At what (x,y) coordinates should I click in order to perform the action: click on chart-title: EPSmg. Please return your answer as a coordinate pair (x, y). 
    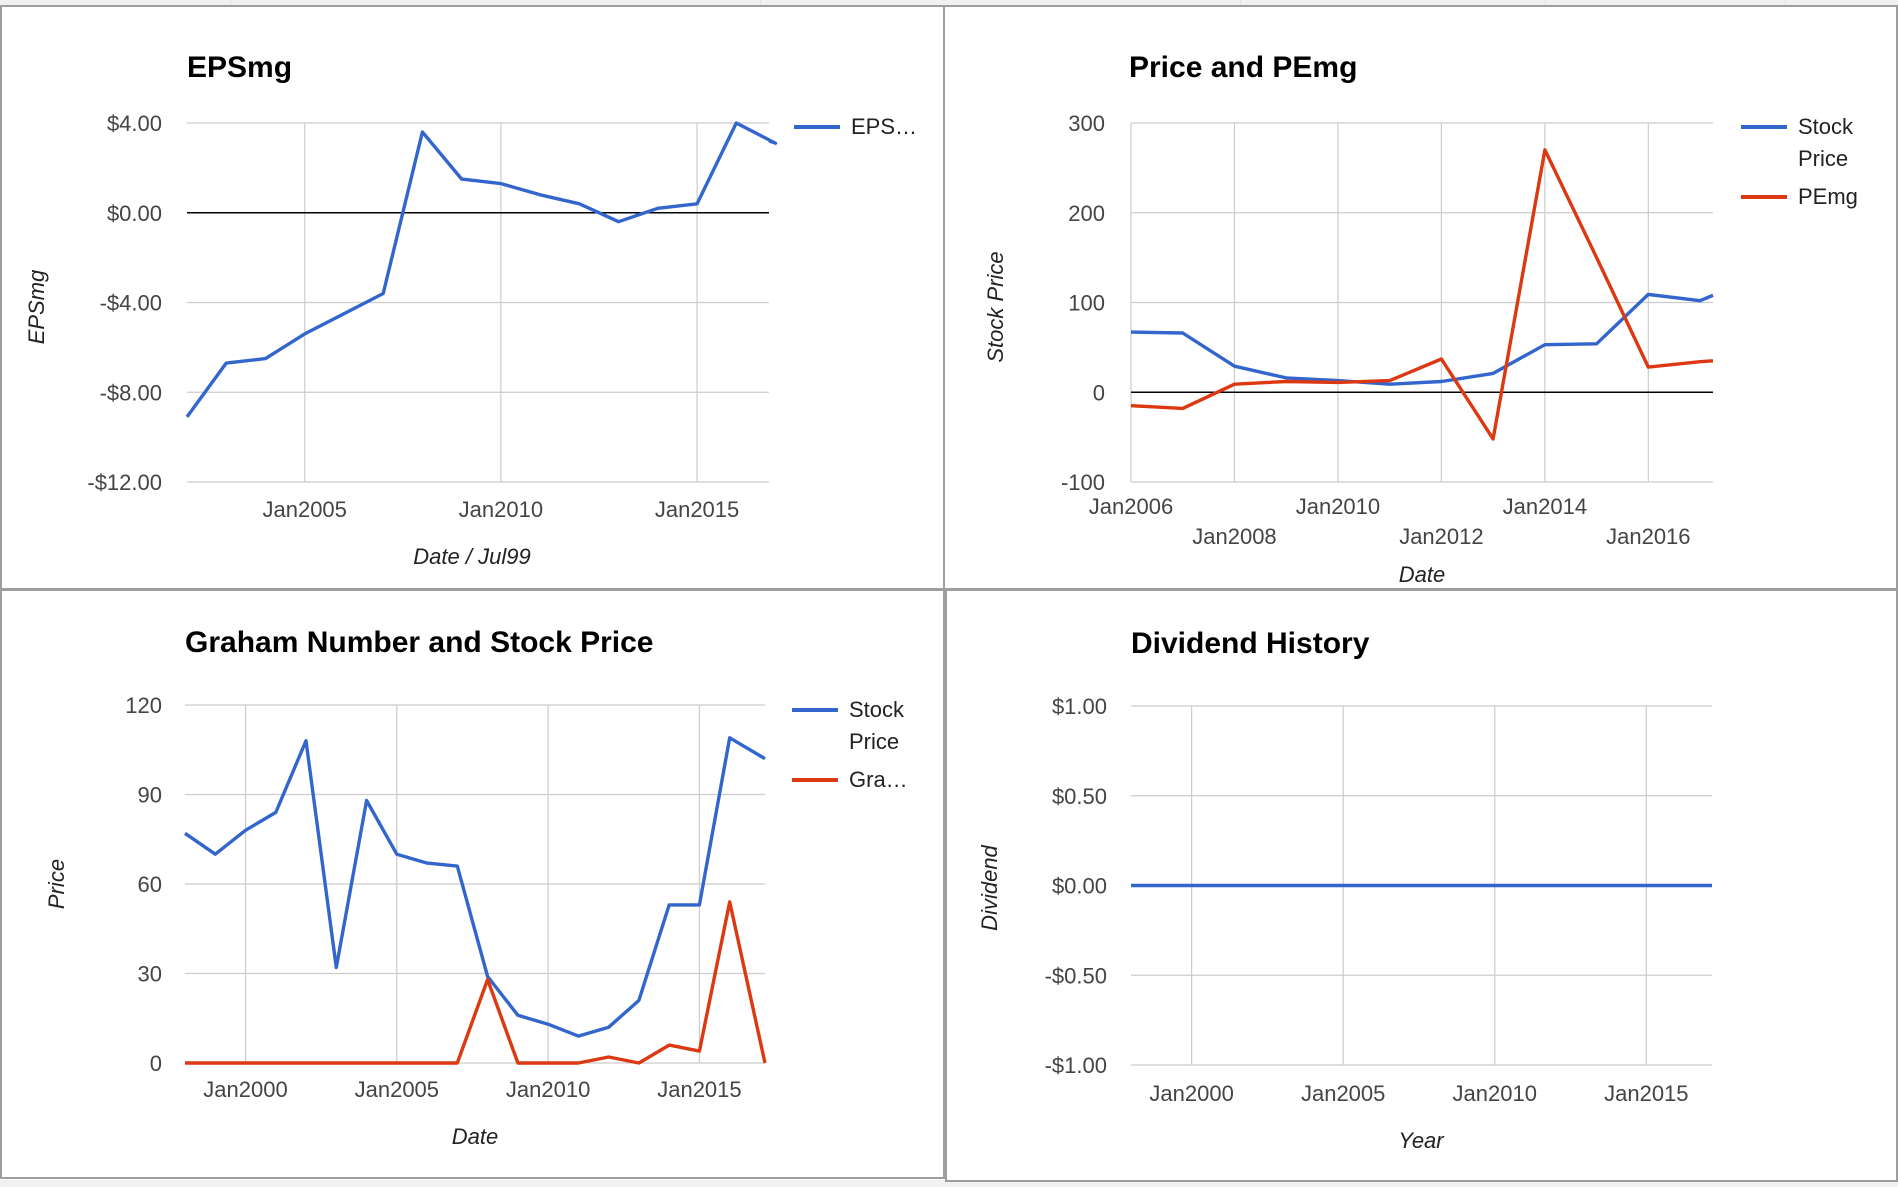
    Looking at the image, I should click on (239, 67).